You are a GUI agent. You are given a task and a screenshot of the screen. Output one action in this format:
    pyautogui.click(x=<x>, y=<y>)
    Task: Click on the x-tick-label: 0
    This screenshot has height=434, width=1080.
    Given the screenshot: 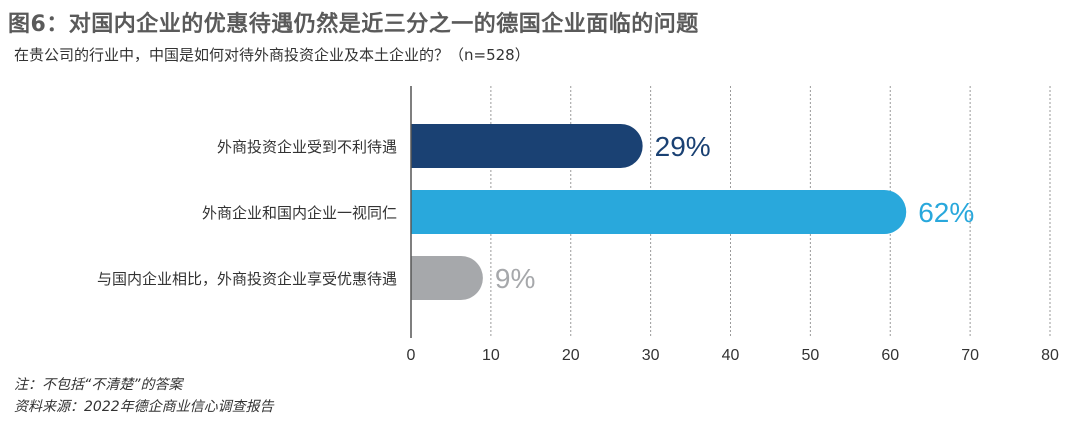 What is the action you would take?
    pyautogui.click(x=411, y=355)
    